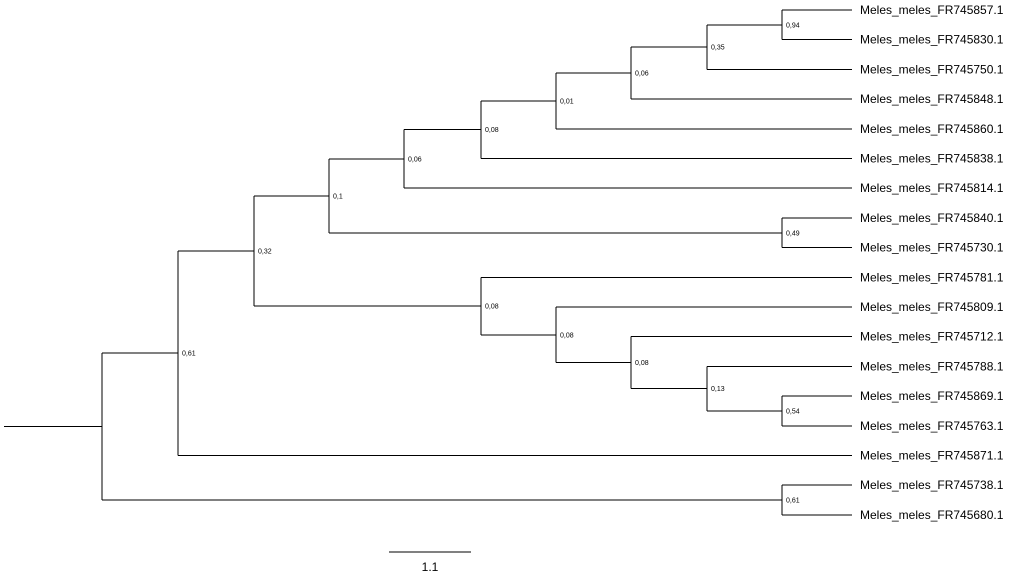  Describe the element at coordinates (932, 277) in the screenshot. I see `leaf-label: Meles_meles_FR745781.1` at that location.